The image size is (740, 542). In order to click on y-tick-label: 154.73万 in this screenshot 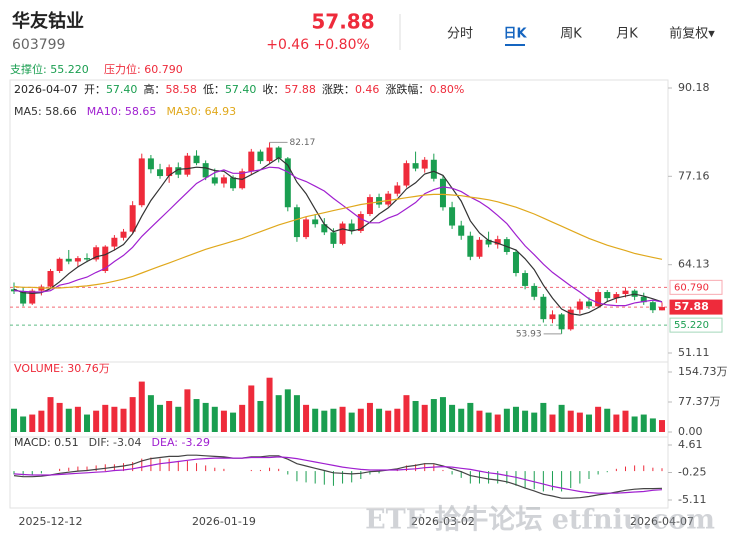, I will do `click(703, 371)`.